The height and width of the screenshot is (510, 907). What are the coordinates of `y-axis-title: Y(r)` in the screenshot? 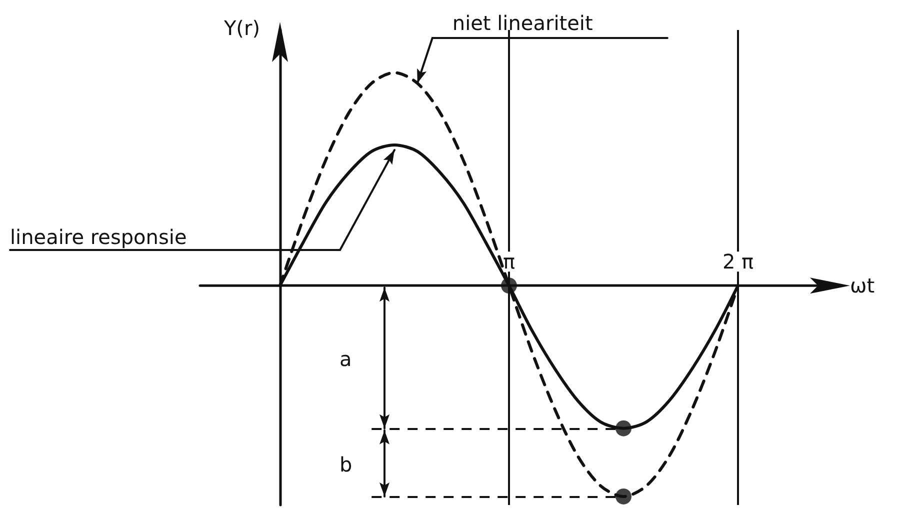 It's located at (241, 28).